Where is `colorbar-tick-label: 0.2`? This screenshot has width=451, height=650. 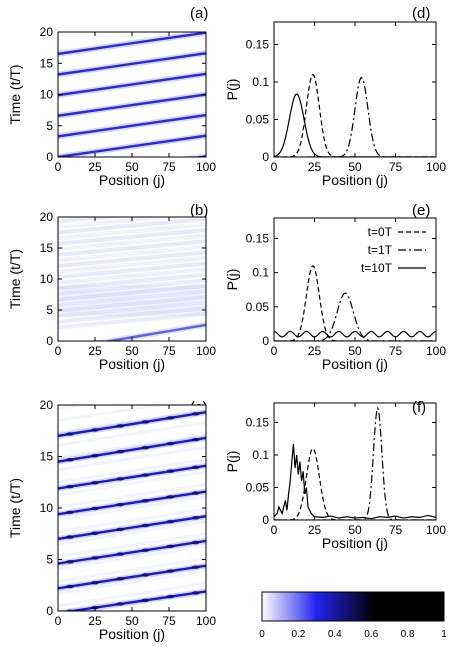 colorbar-tick-label: 0.2 is located at coordinates (298, 634).